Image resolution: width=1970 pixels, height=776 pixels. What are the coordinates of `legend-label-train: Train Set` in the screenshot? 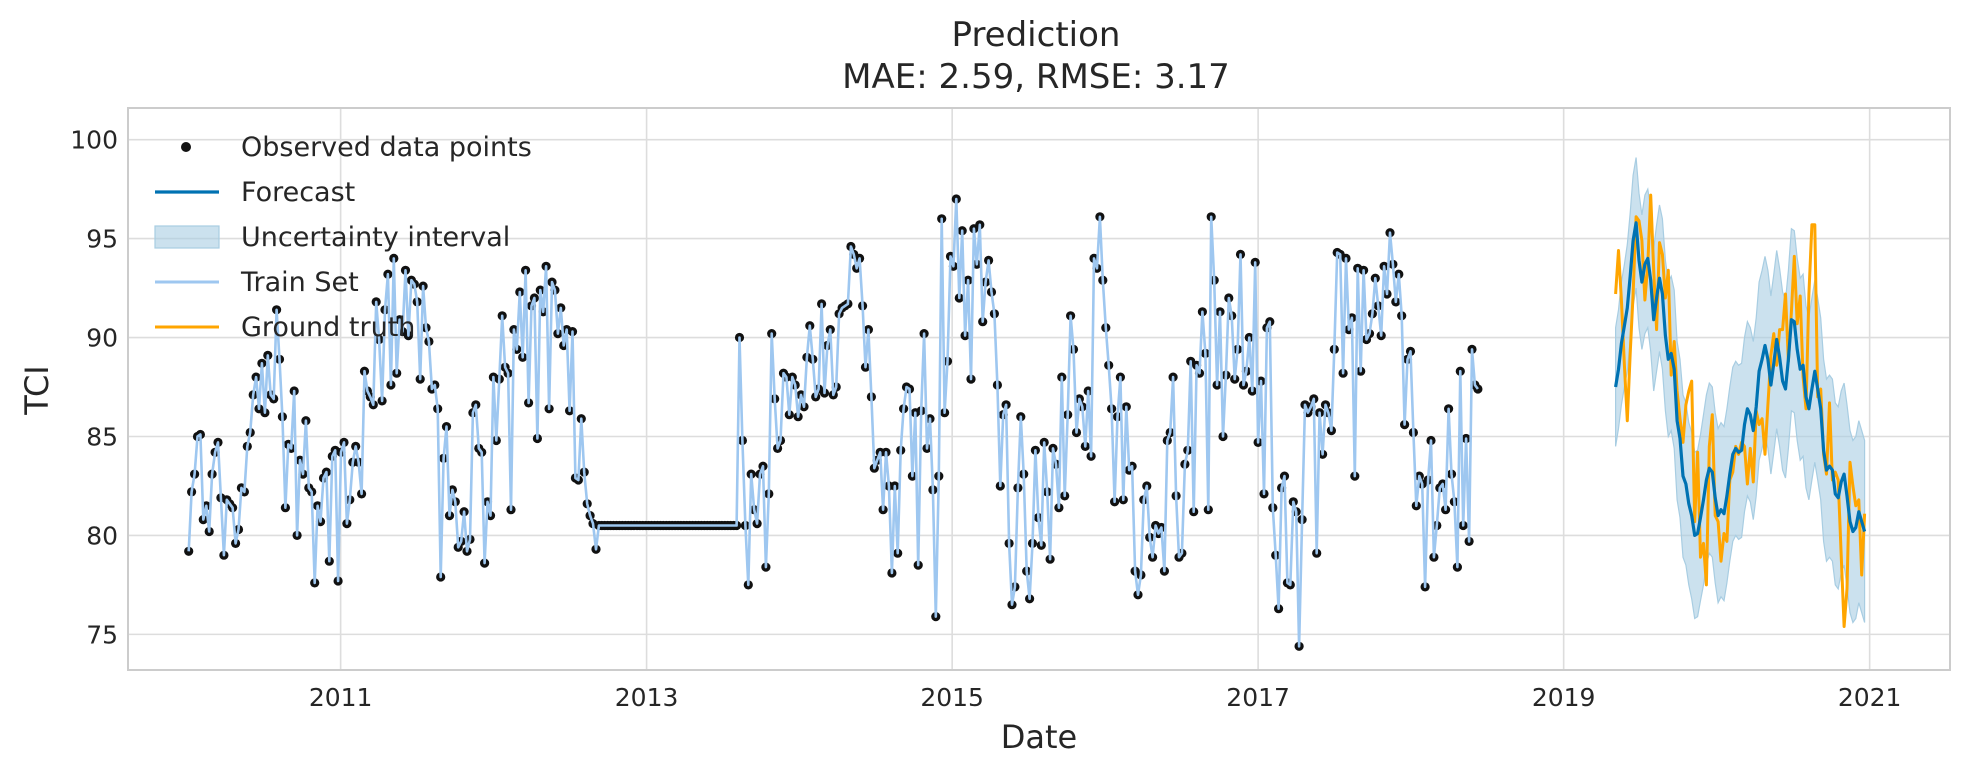 It's located at (299, 282).